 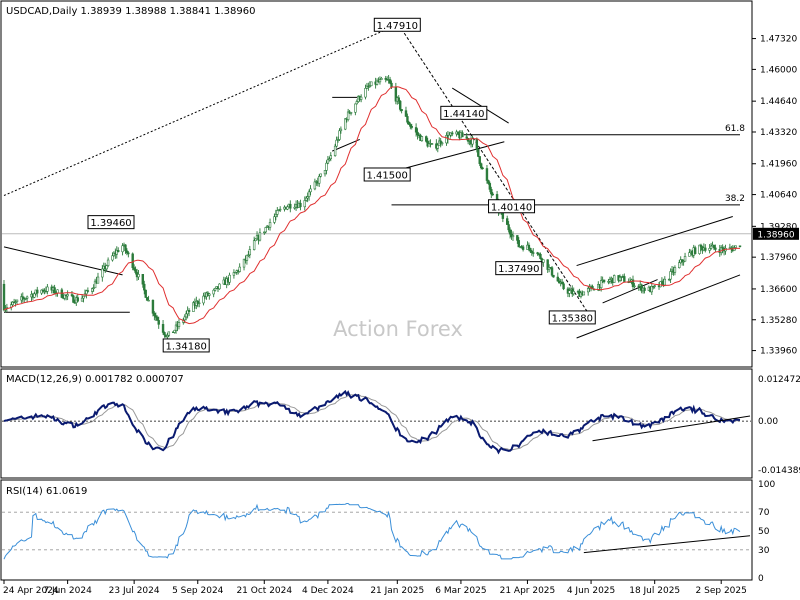 What do you see at coordinates (495, 171) in the screenshot?
I see `decline-dashed-trendline` at bounding box center [495, 171].